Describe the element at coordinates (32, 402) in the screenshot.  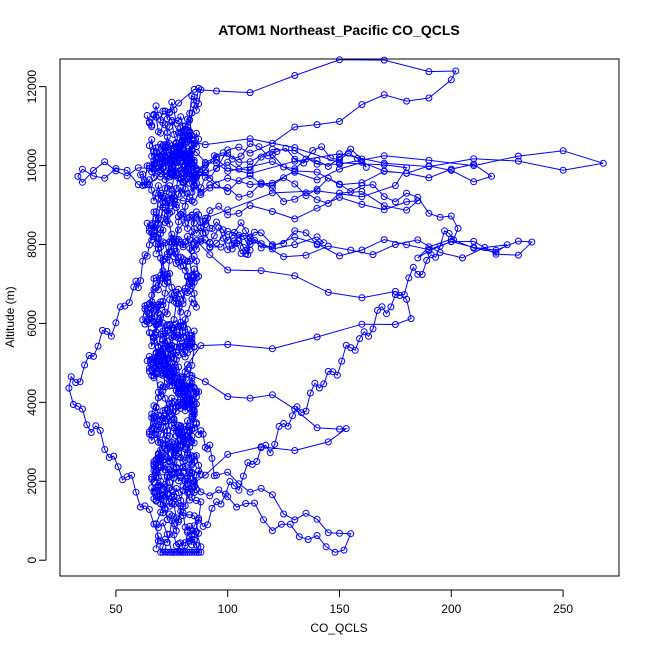
I see `y-tick-label: 4000` at that location.